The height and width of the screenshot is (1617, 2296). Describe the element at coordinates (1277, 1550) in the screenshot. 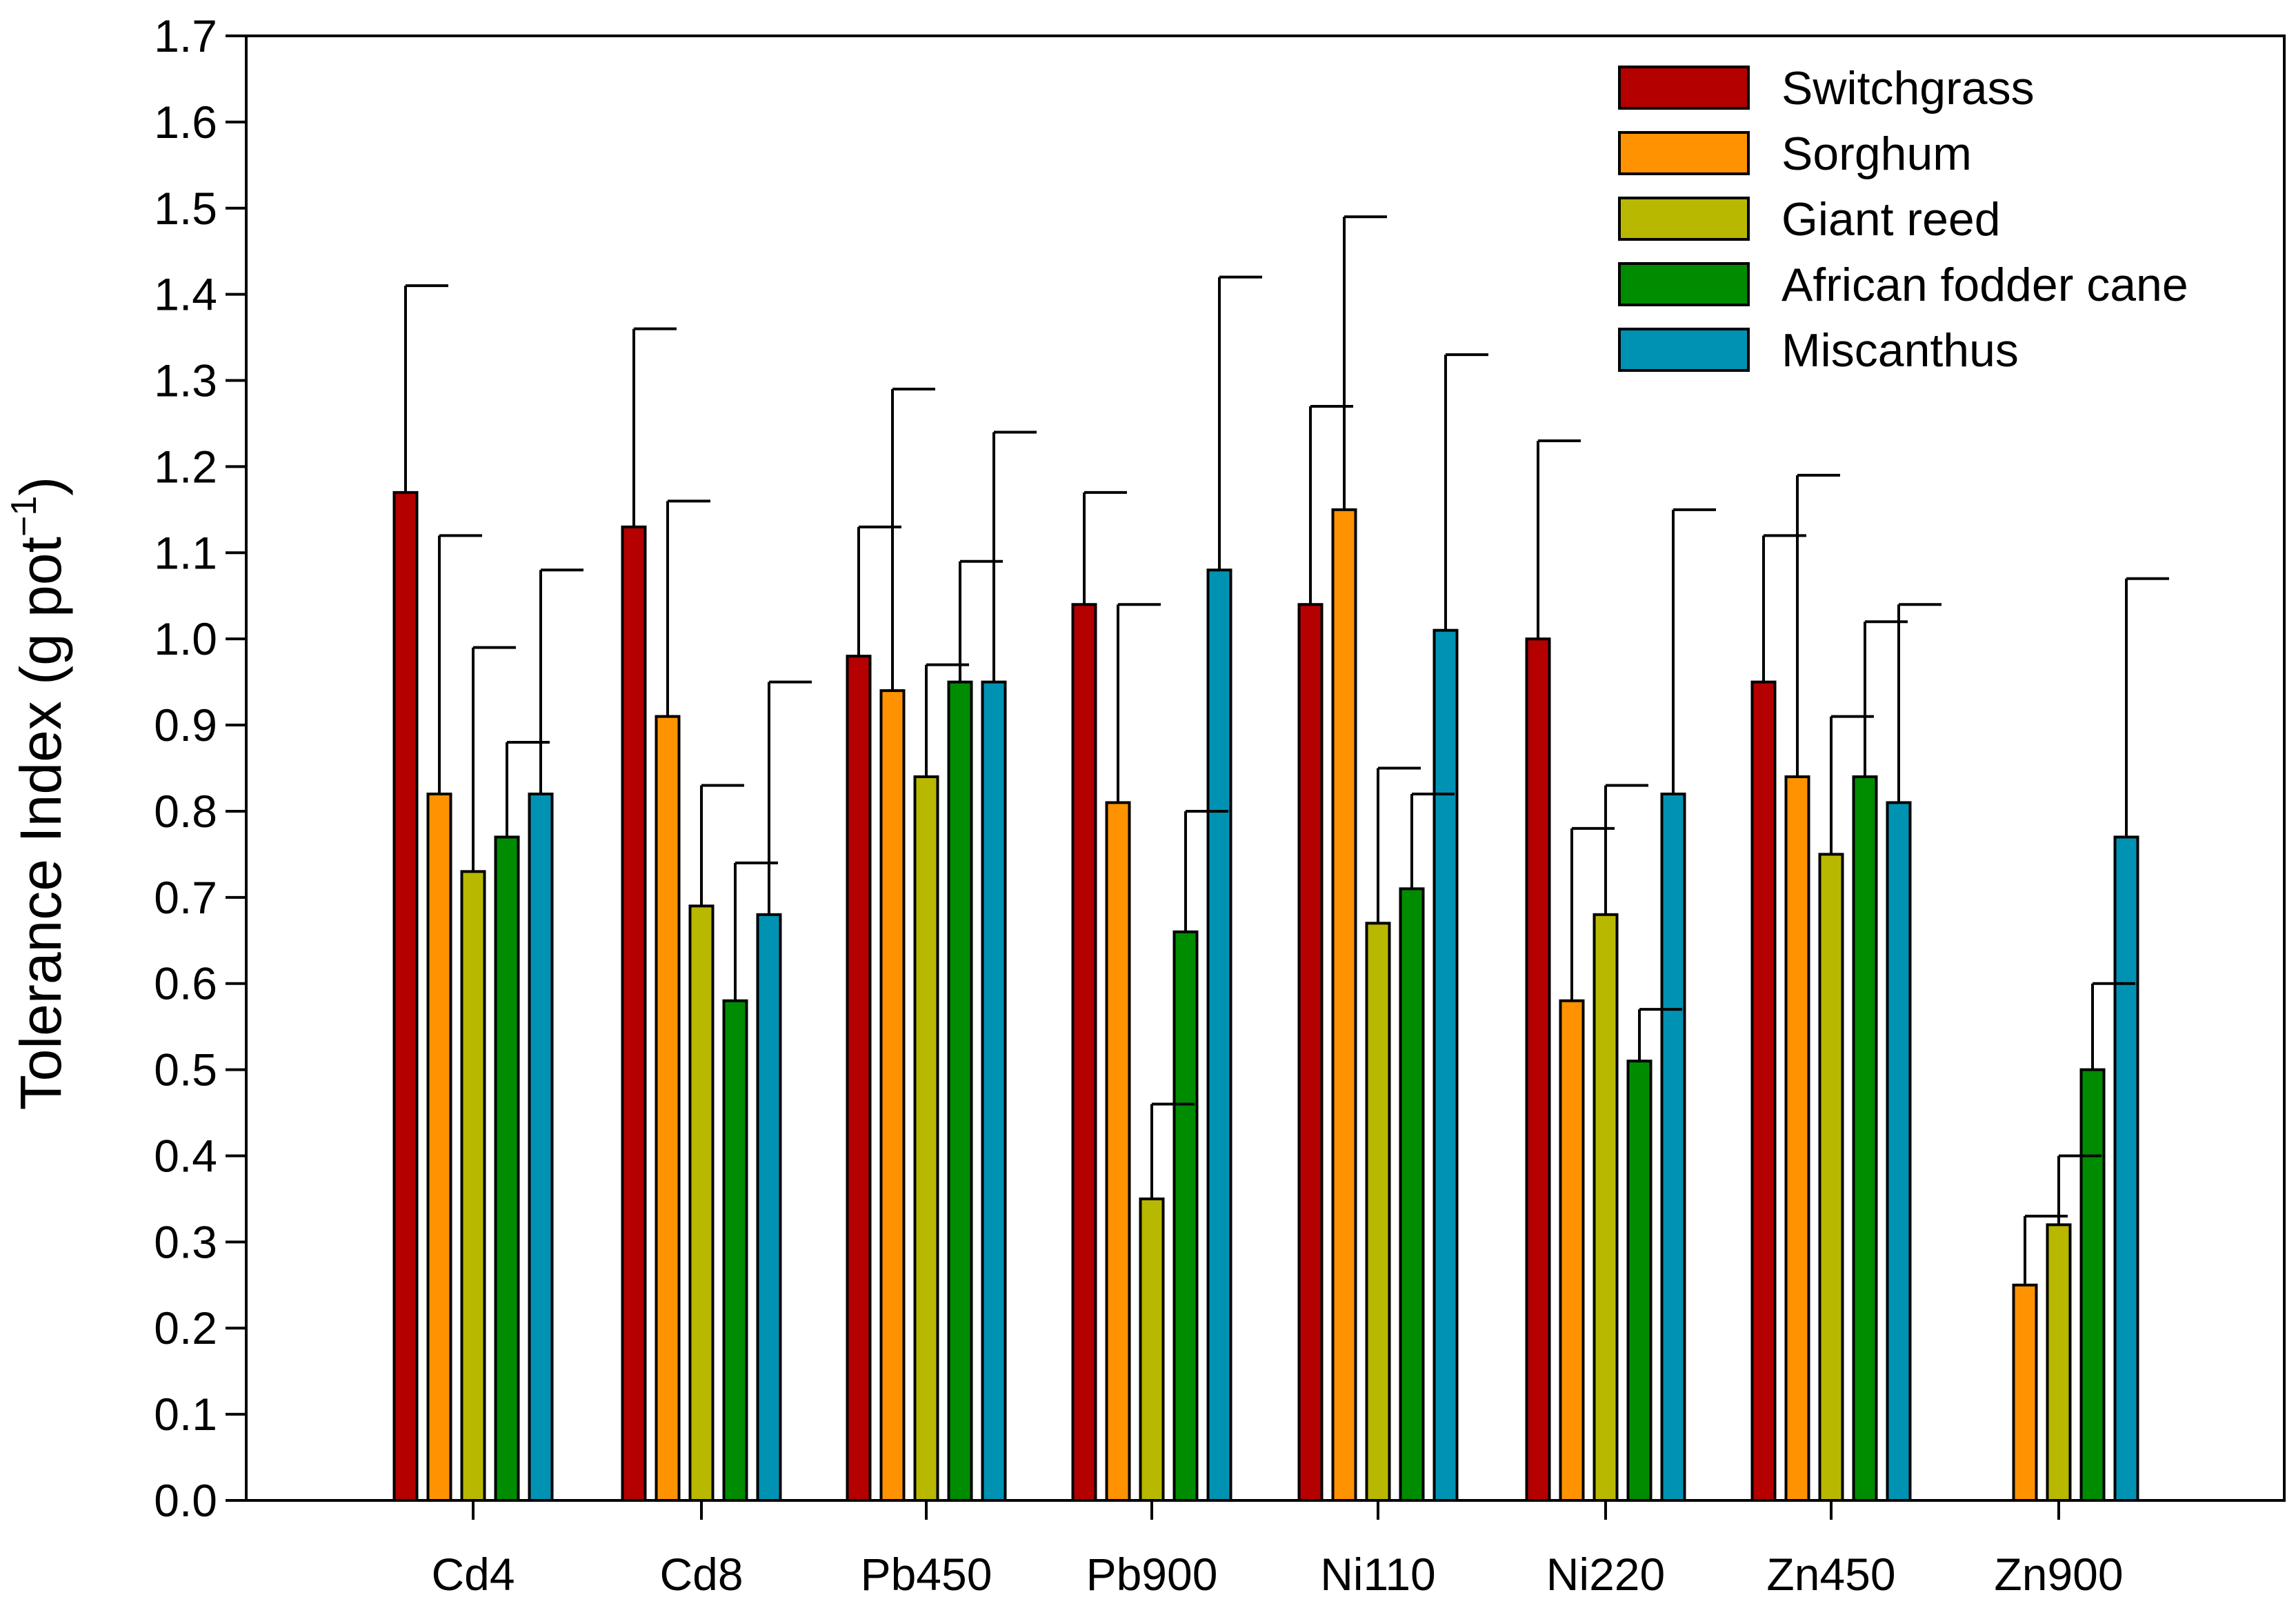

I see `x-ticks-layer: Cd4 Cd8 Pb450 Pb900 Ni110 Ni220 Zn450 Zn900` at that location.